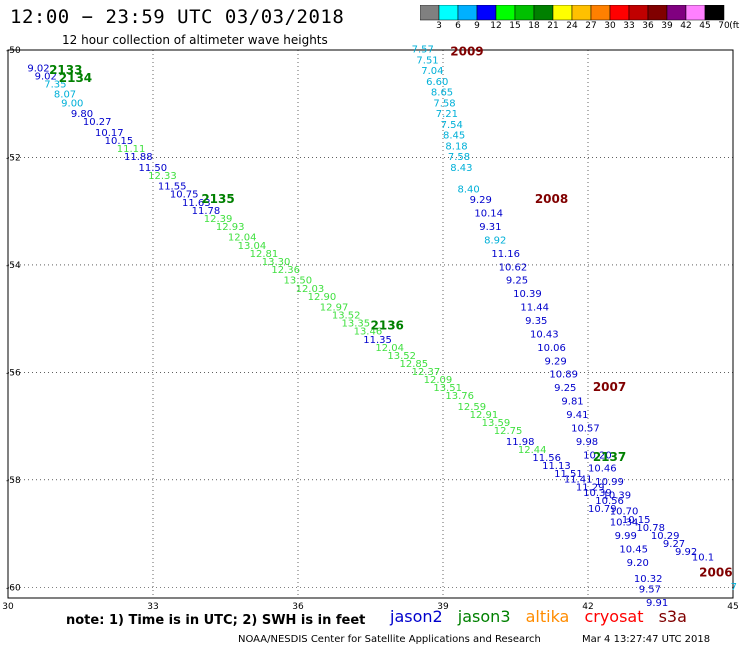  Describe the element at coordinates (285, 270) in the screenshot. I see `wave-height-value: 12.36` at that location.